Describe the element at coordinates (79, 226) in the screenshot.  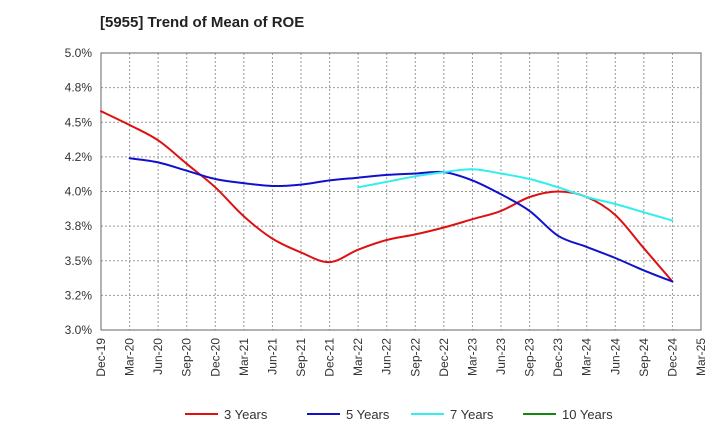
I see `y-tick-label: 3.8%` at that location.